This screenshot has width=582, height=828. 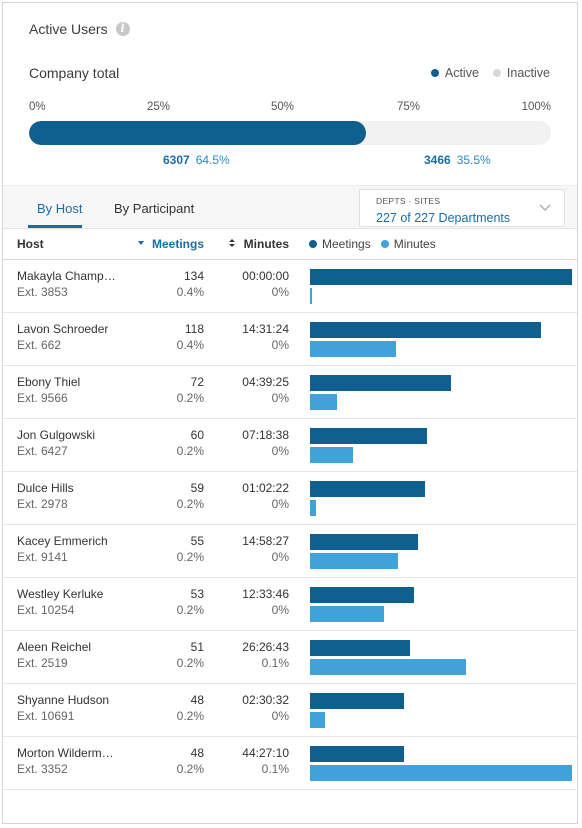 What do you see at coordinates (409, 107) in the screenshot?
I see `tick-label: 75%` at bounding box center [409, 107].